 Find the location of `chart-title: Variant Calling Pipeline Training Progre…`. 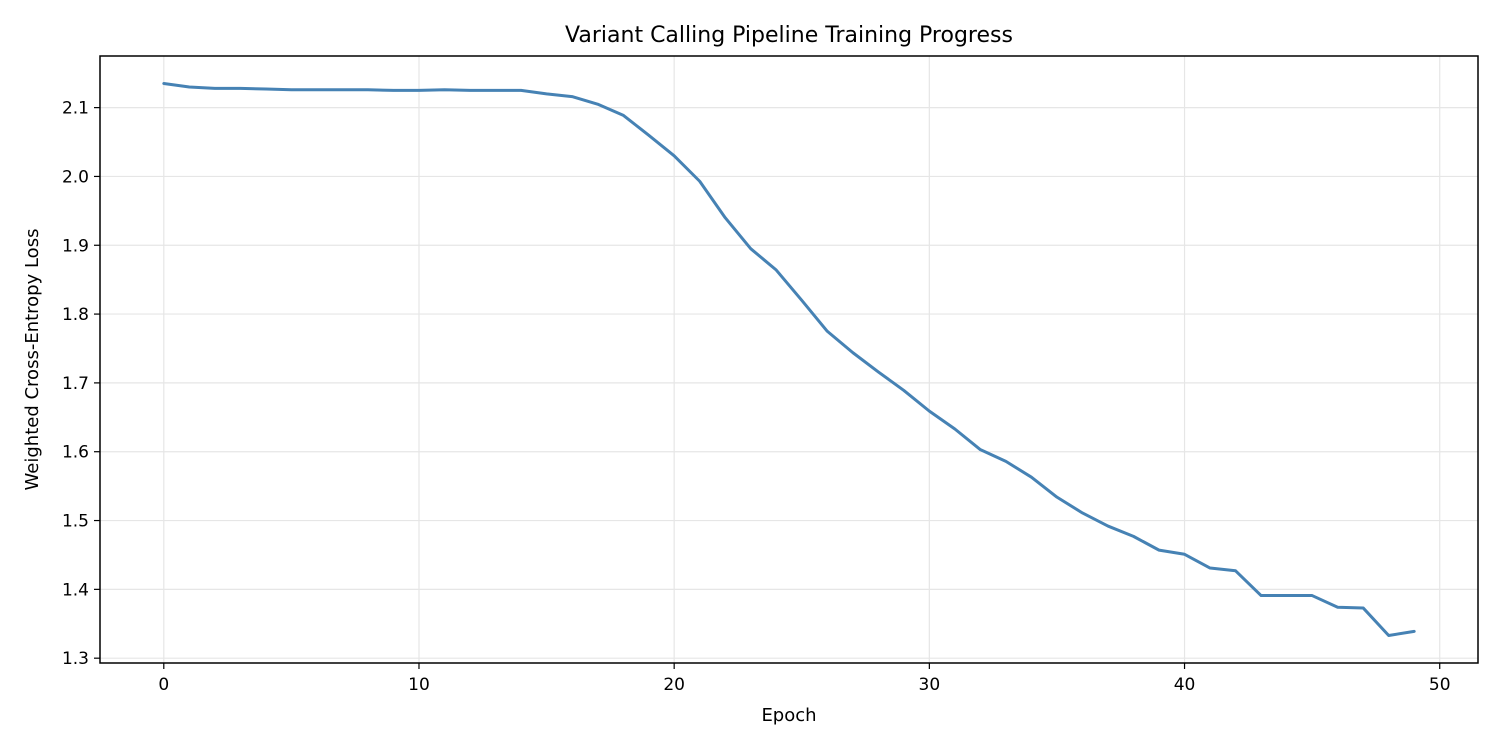

chart-title: Variant Calling Pipeline Training Progre… is located at coordinates (789, 35).